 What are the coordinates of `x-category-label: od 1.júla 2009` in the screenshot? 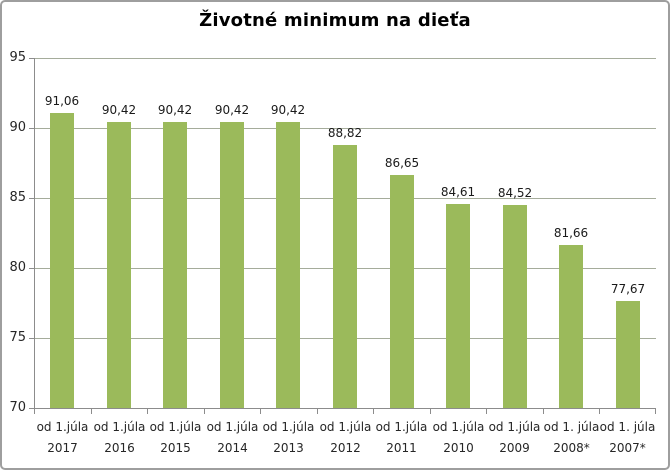 It's located at (514, 438).